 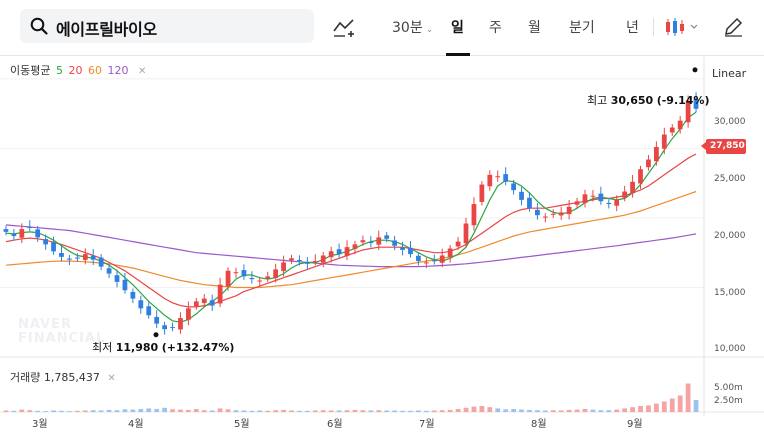 What do you see at coordinates (582, 28) in the screenshot?
I see `tab-quarter: 분기` at bounding box center [582, 28].